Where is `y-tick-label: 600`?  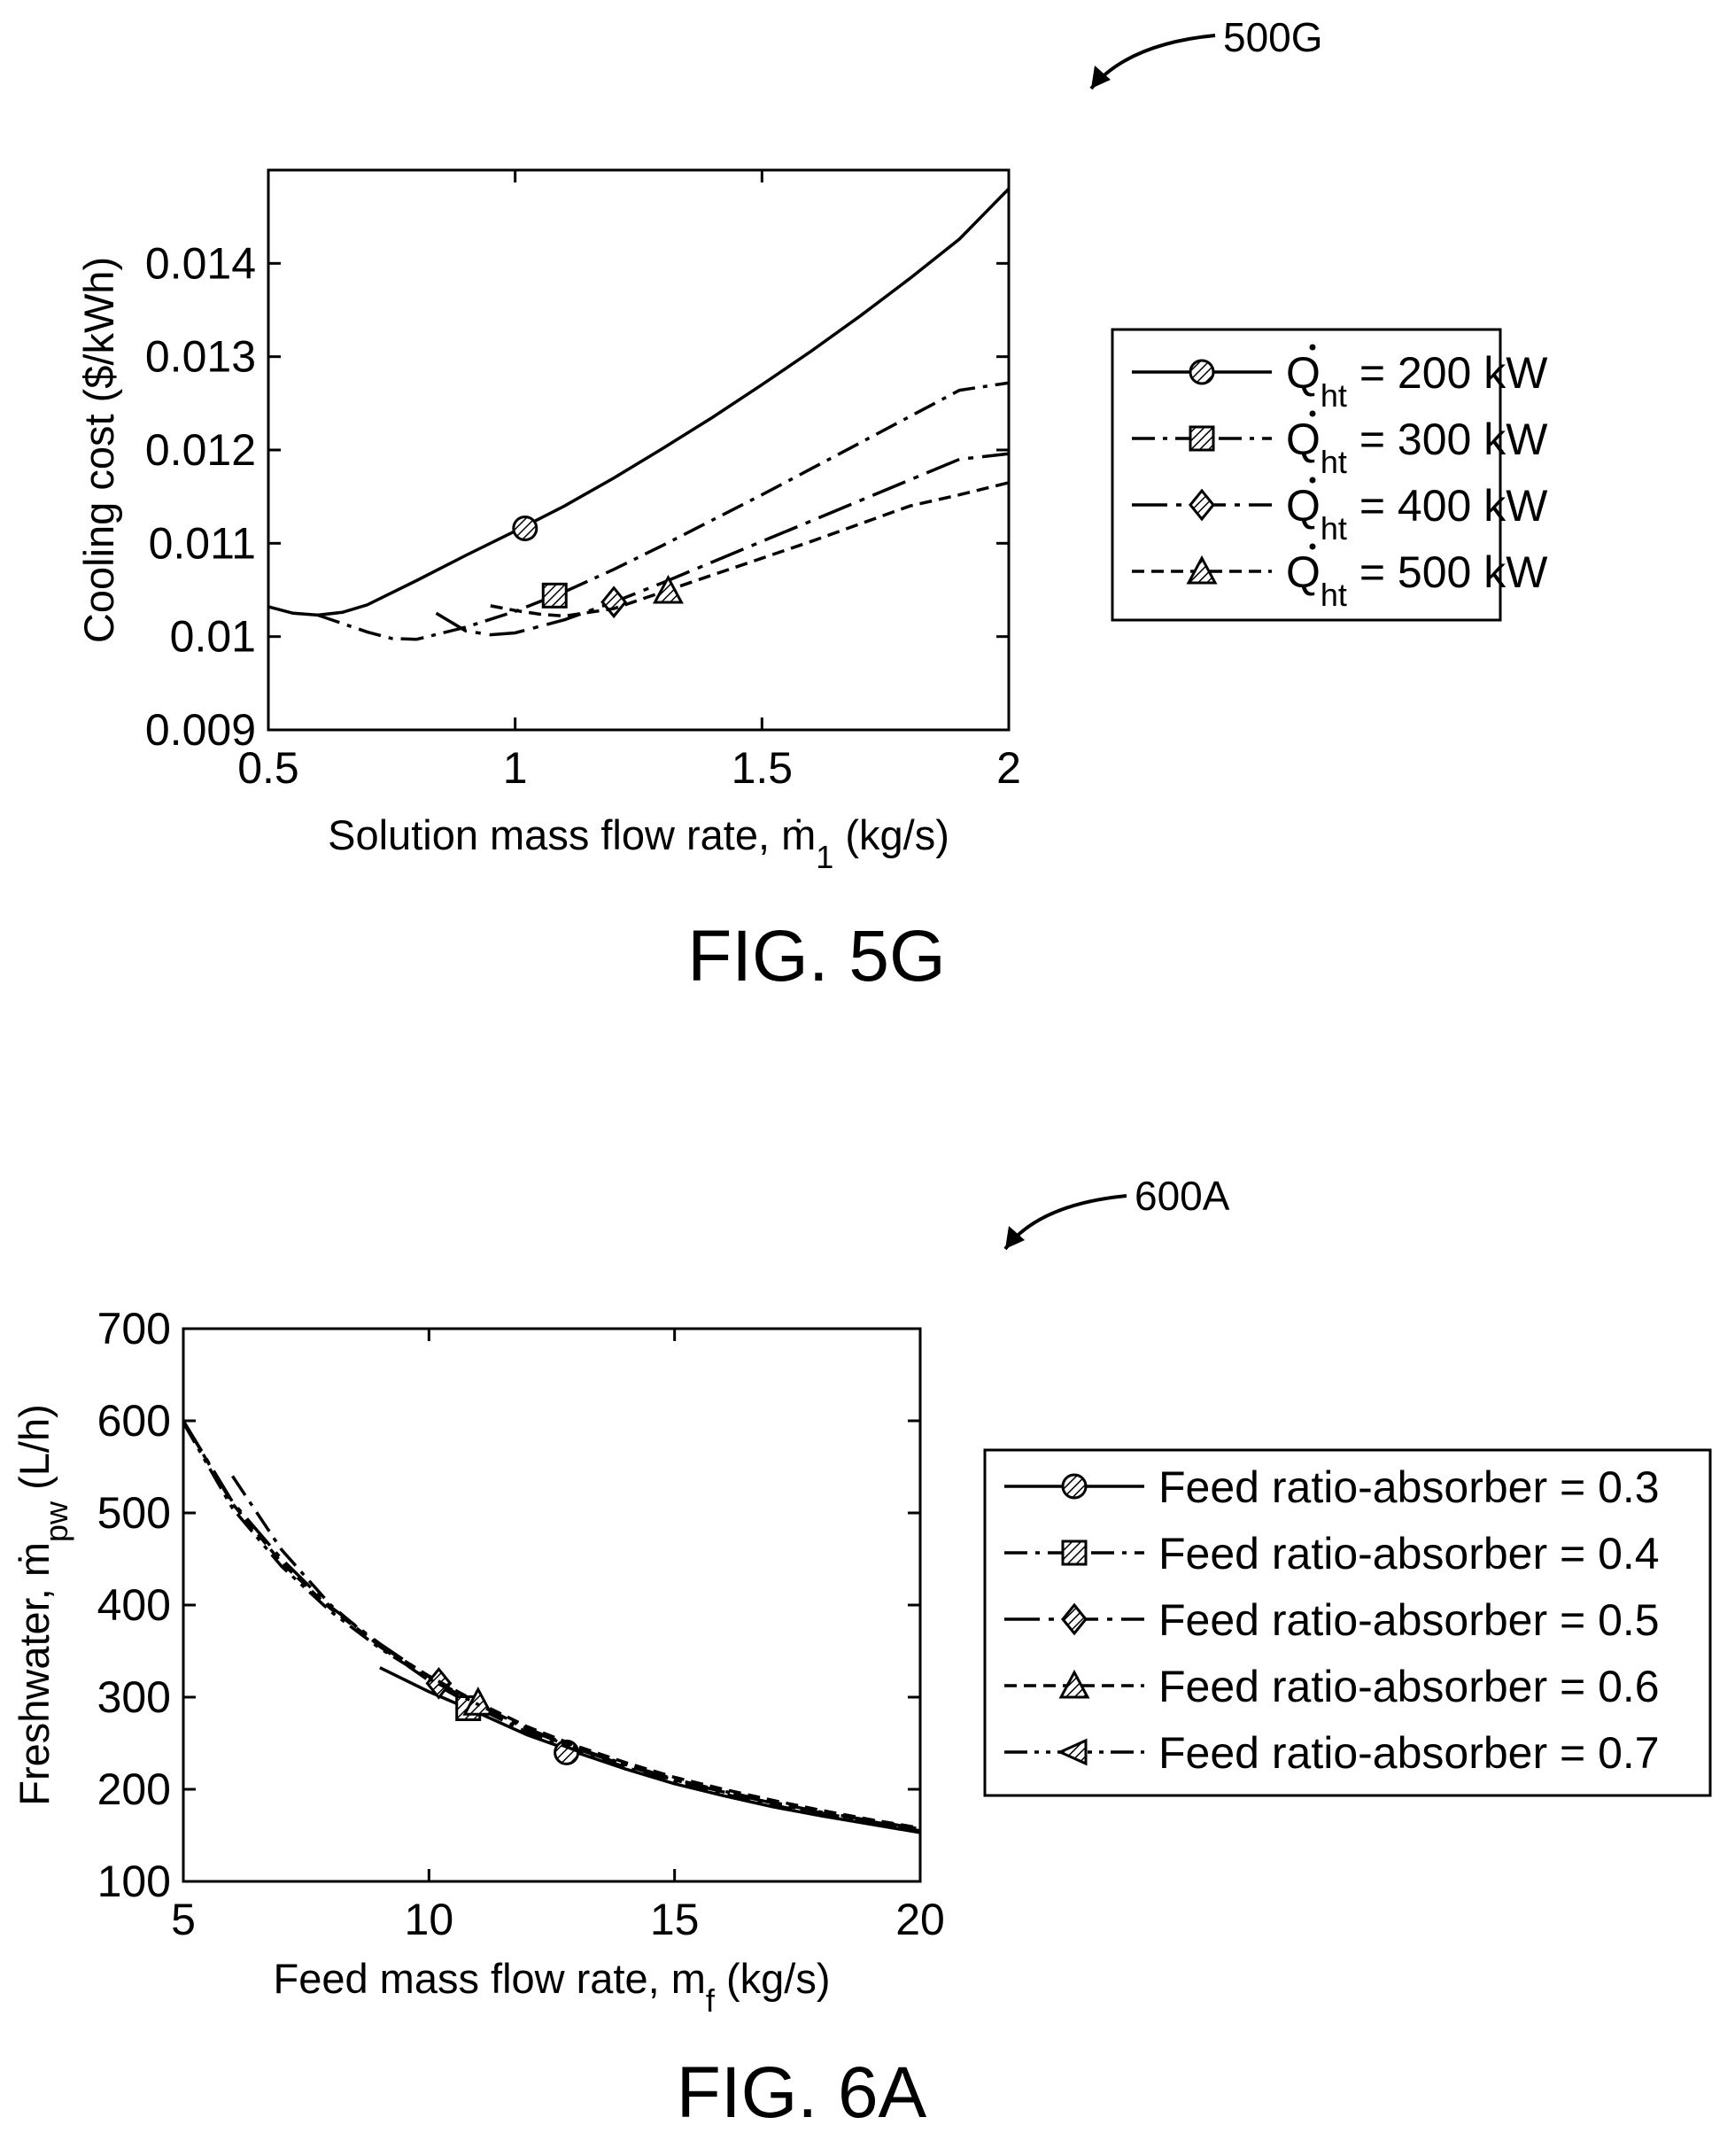
y-tick-label: 600 is located at coordinates (134, 1421).